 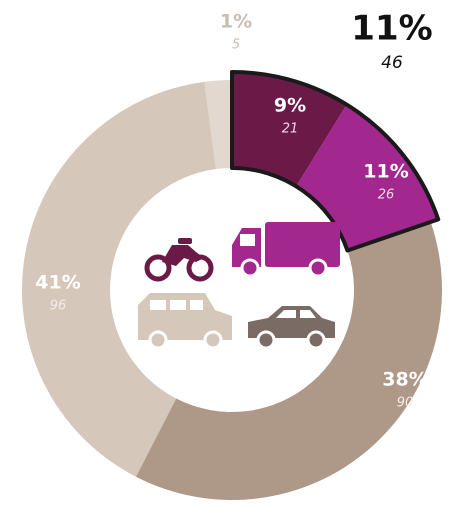 I want to click on slice-count: 96, so click(x=58, y=306).